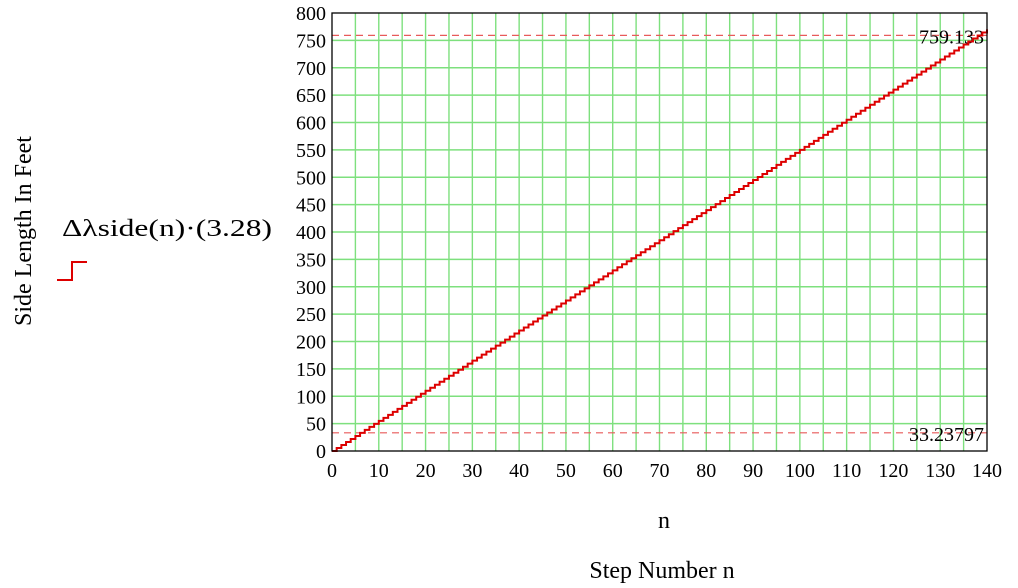 This screenshot has height=588, width=1018. Describe the element at coordinates (311, 397) in the screenshot. I see `y-tick-label: 100` at that location.